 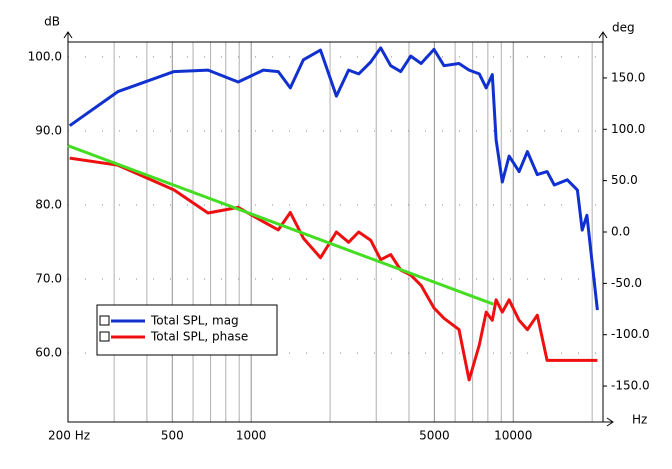 I want to click on y-axis-label: dB, so click(x=52, y=22).